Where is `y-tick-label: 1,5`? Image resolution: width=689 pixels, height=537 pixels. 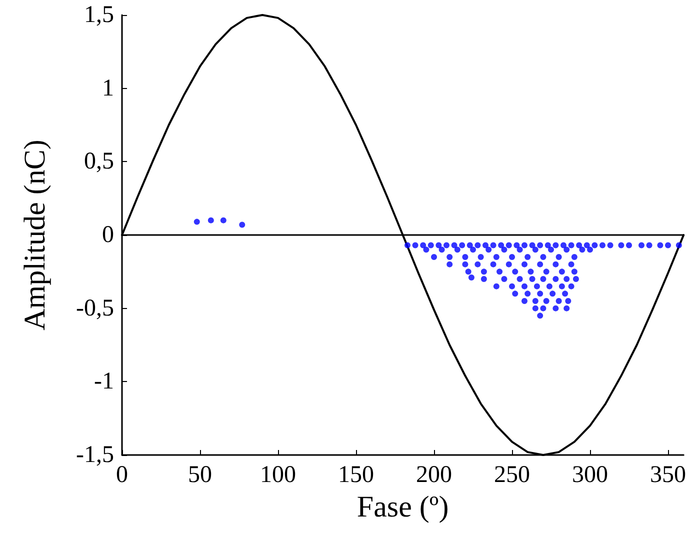
y-tick-label: 1,5 is located at coordinates (99, 15).